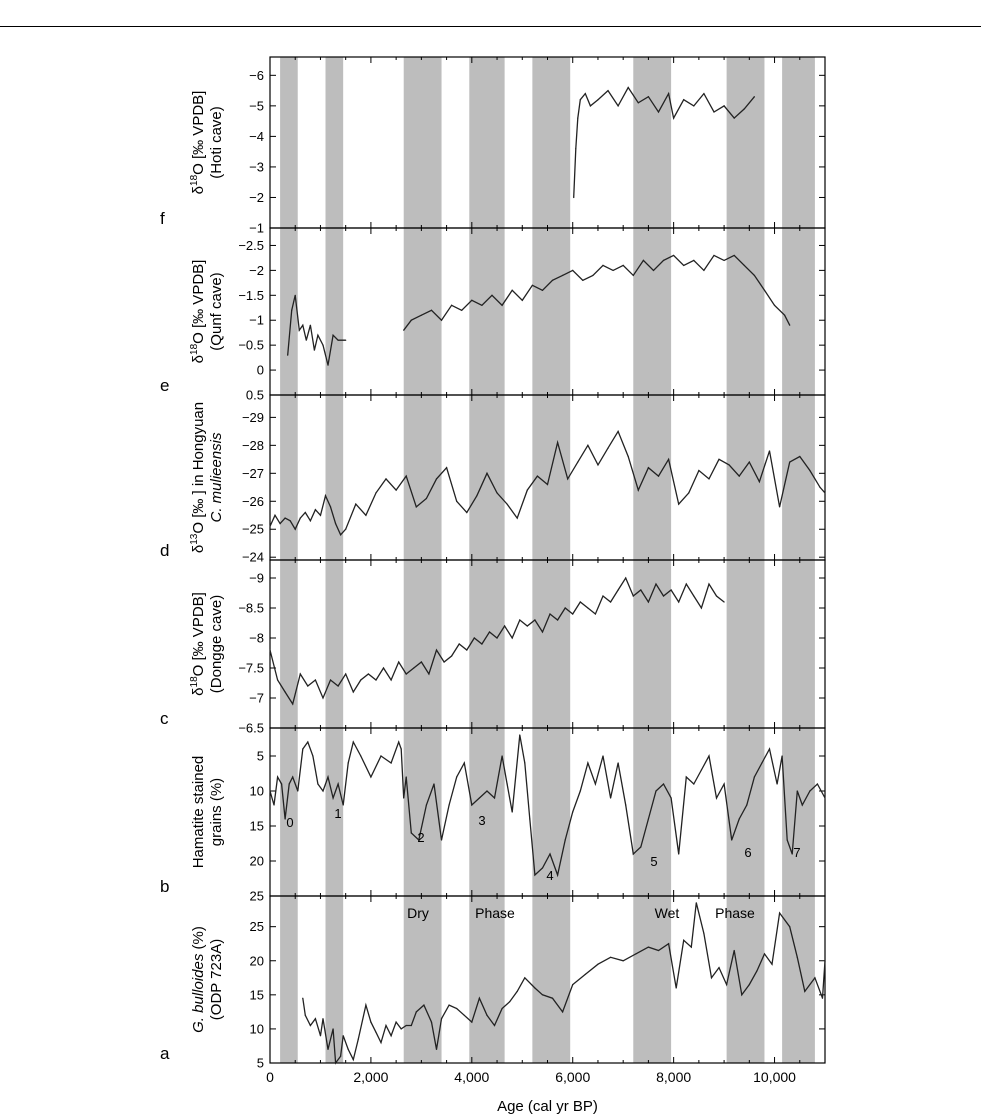 Image resolution: width=981 pixels, height=1117 pixels. I want to click on panel-letter-f: f, so click(162, 218).